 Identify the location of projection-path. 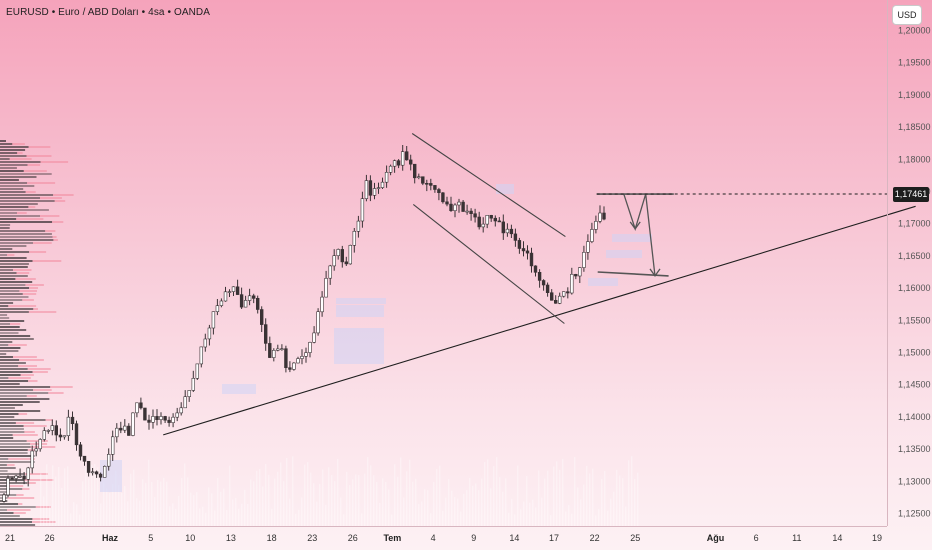
(639, 234).